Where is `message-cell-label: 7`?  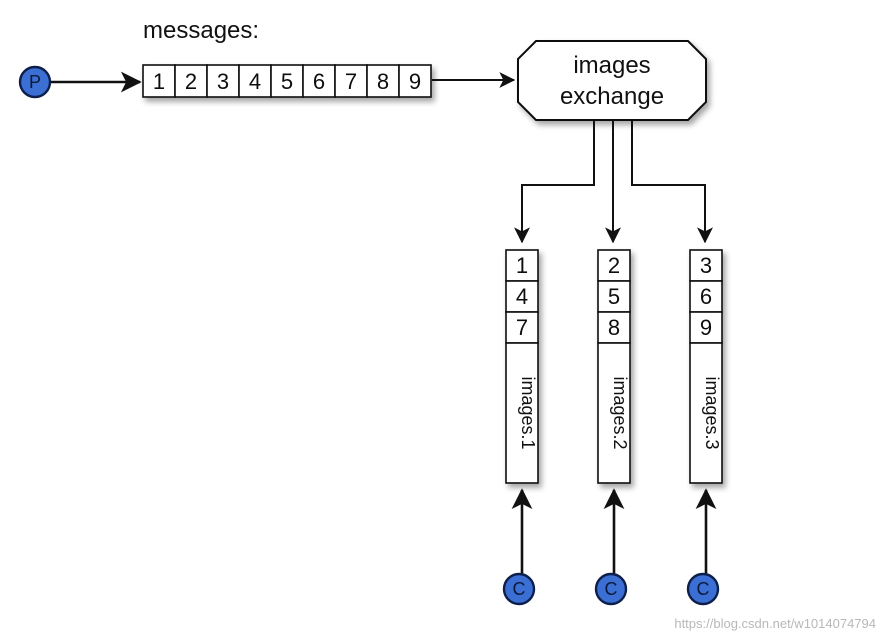 message-cell-label: 7 is located at coordinates (351, 81).